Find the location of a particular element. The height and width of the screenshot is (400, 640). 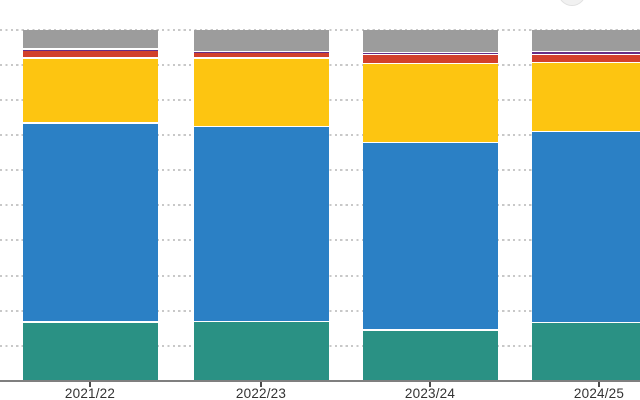

x-axis-label: 2023/24 is located at coordinates (430, 393).